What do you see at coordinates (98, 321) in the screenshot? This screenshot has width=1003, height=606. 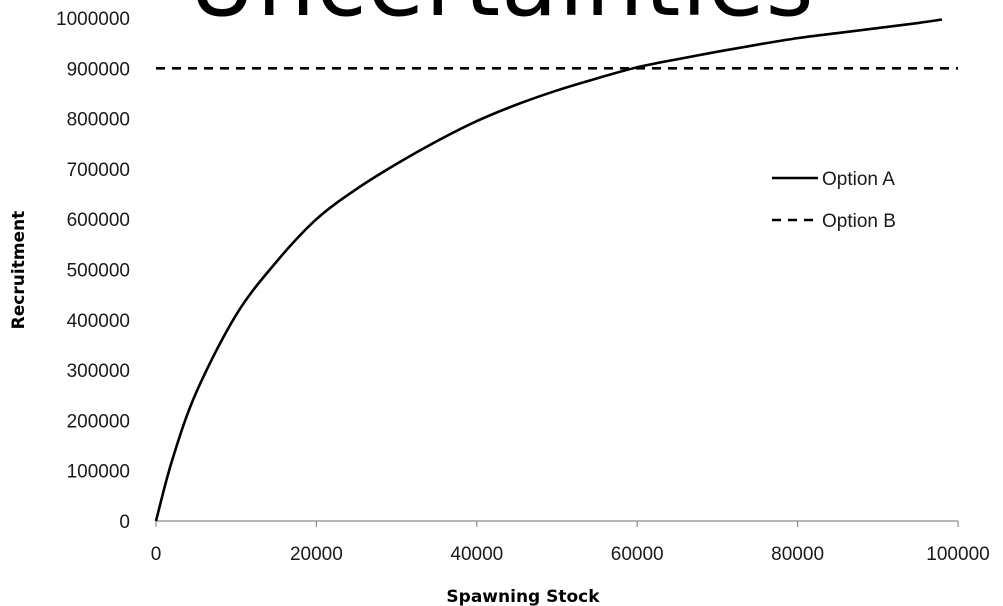 I see `y-tick-label: 400000` at bounding box center [98, 321].